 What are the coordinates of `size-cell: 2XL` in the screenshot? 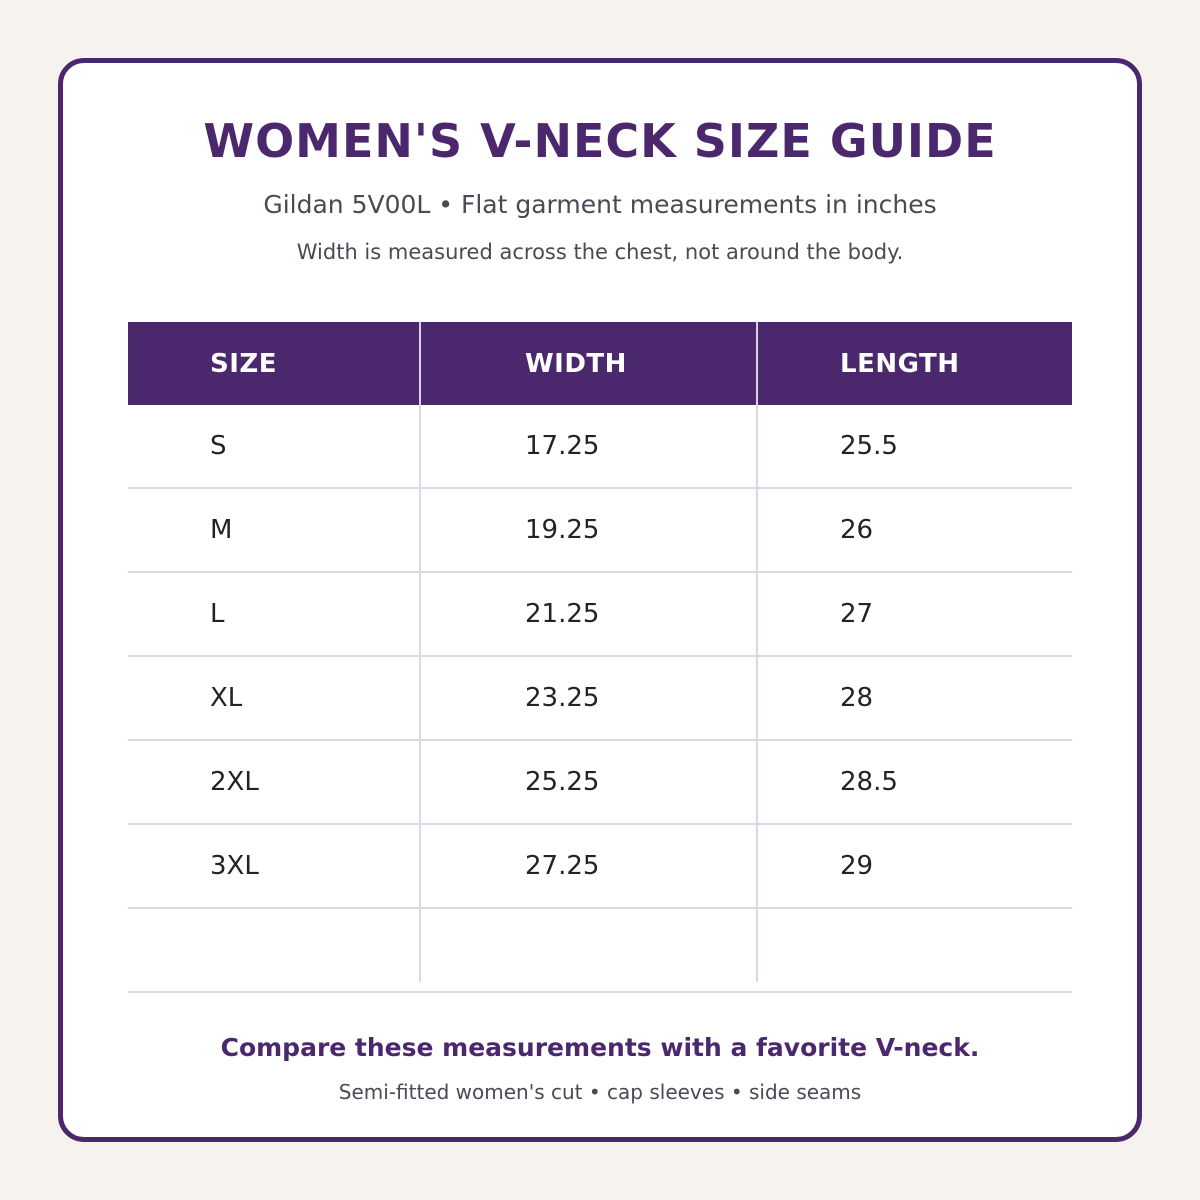 It's located at (234, 782).